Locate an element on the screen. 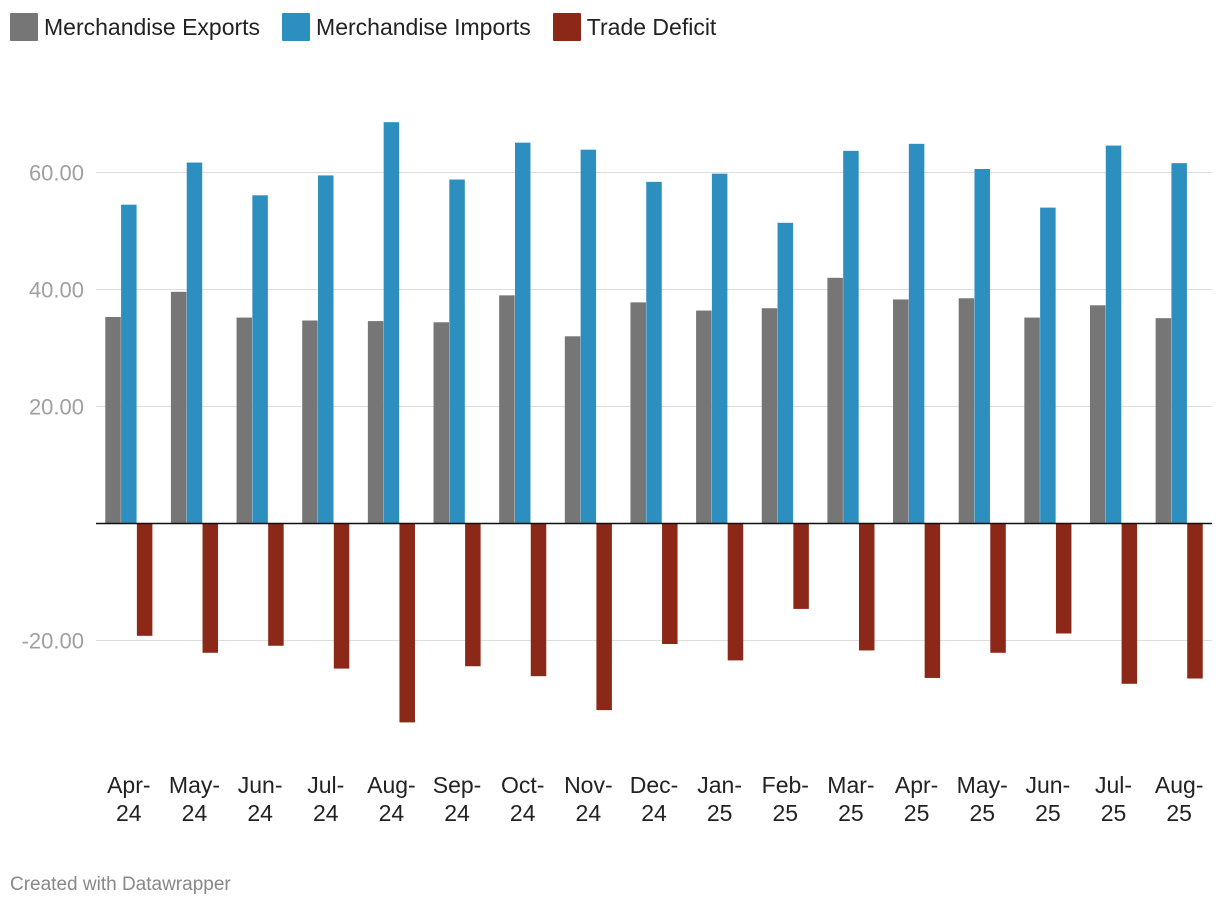 The image size is (1220, 910). legend-swatch-exports is located at coordinates (24, 27).